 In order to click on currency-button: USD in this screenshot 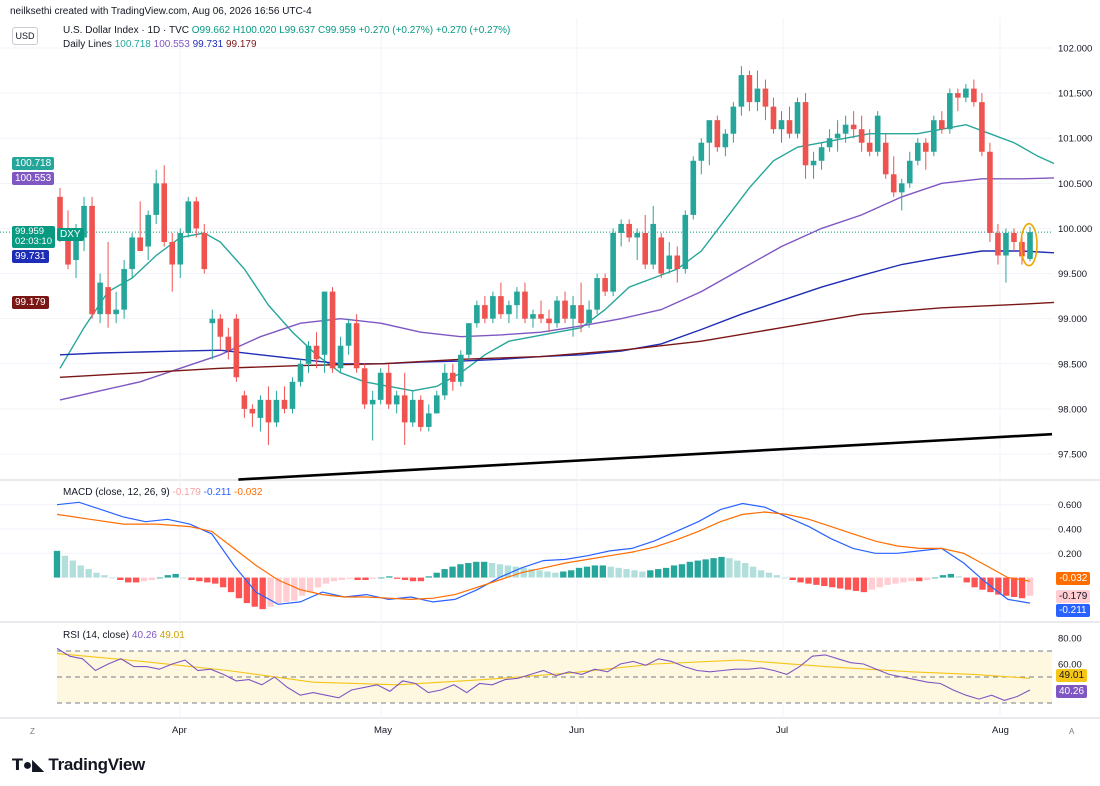, I will do `click(25, 36)`.